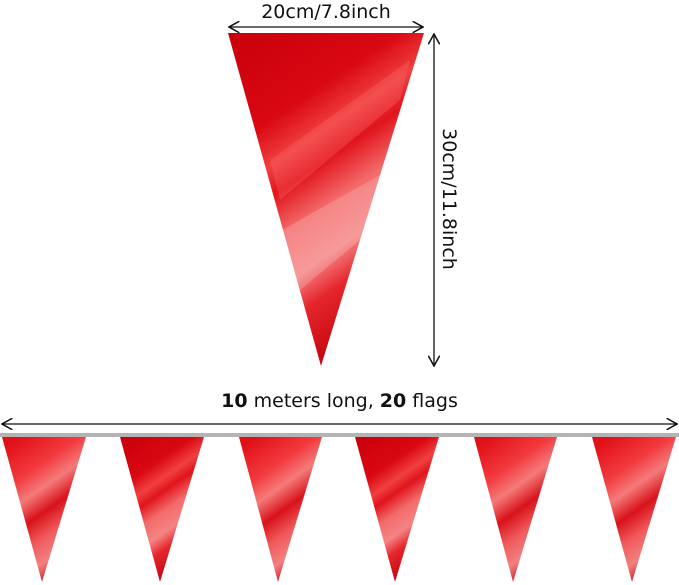 This screenshot has height=585, width=679. Describe the element at coordinates (432, 401) in the screenshot. I see `flags-text: flags` at that location.